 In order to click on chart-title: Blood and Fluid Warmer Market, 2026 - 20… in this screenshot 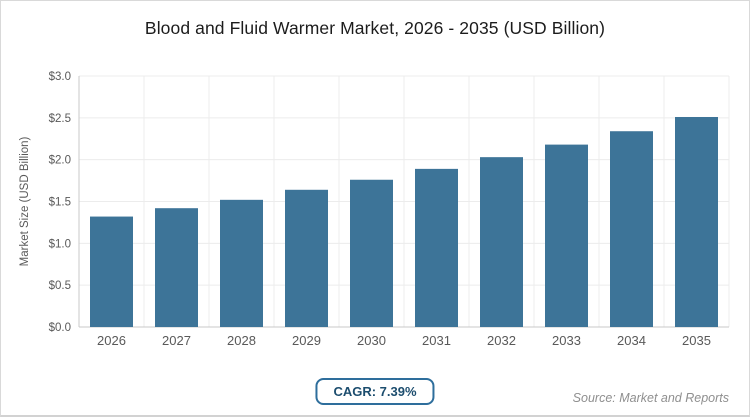, I will do `click(375, 28)`.